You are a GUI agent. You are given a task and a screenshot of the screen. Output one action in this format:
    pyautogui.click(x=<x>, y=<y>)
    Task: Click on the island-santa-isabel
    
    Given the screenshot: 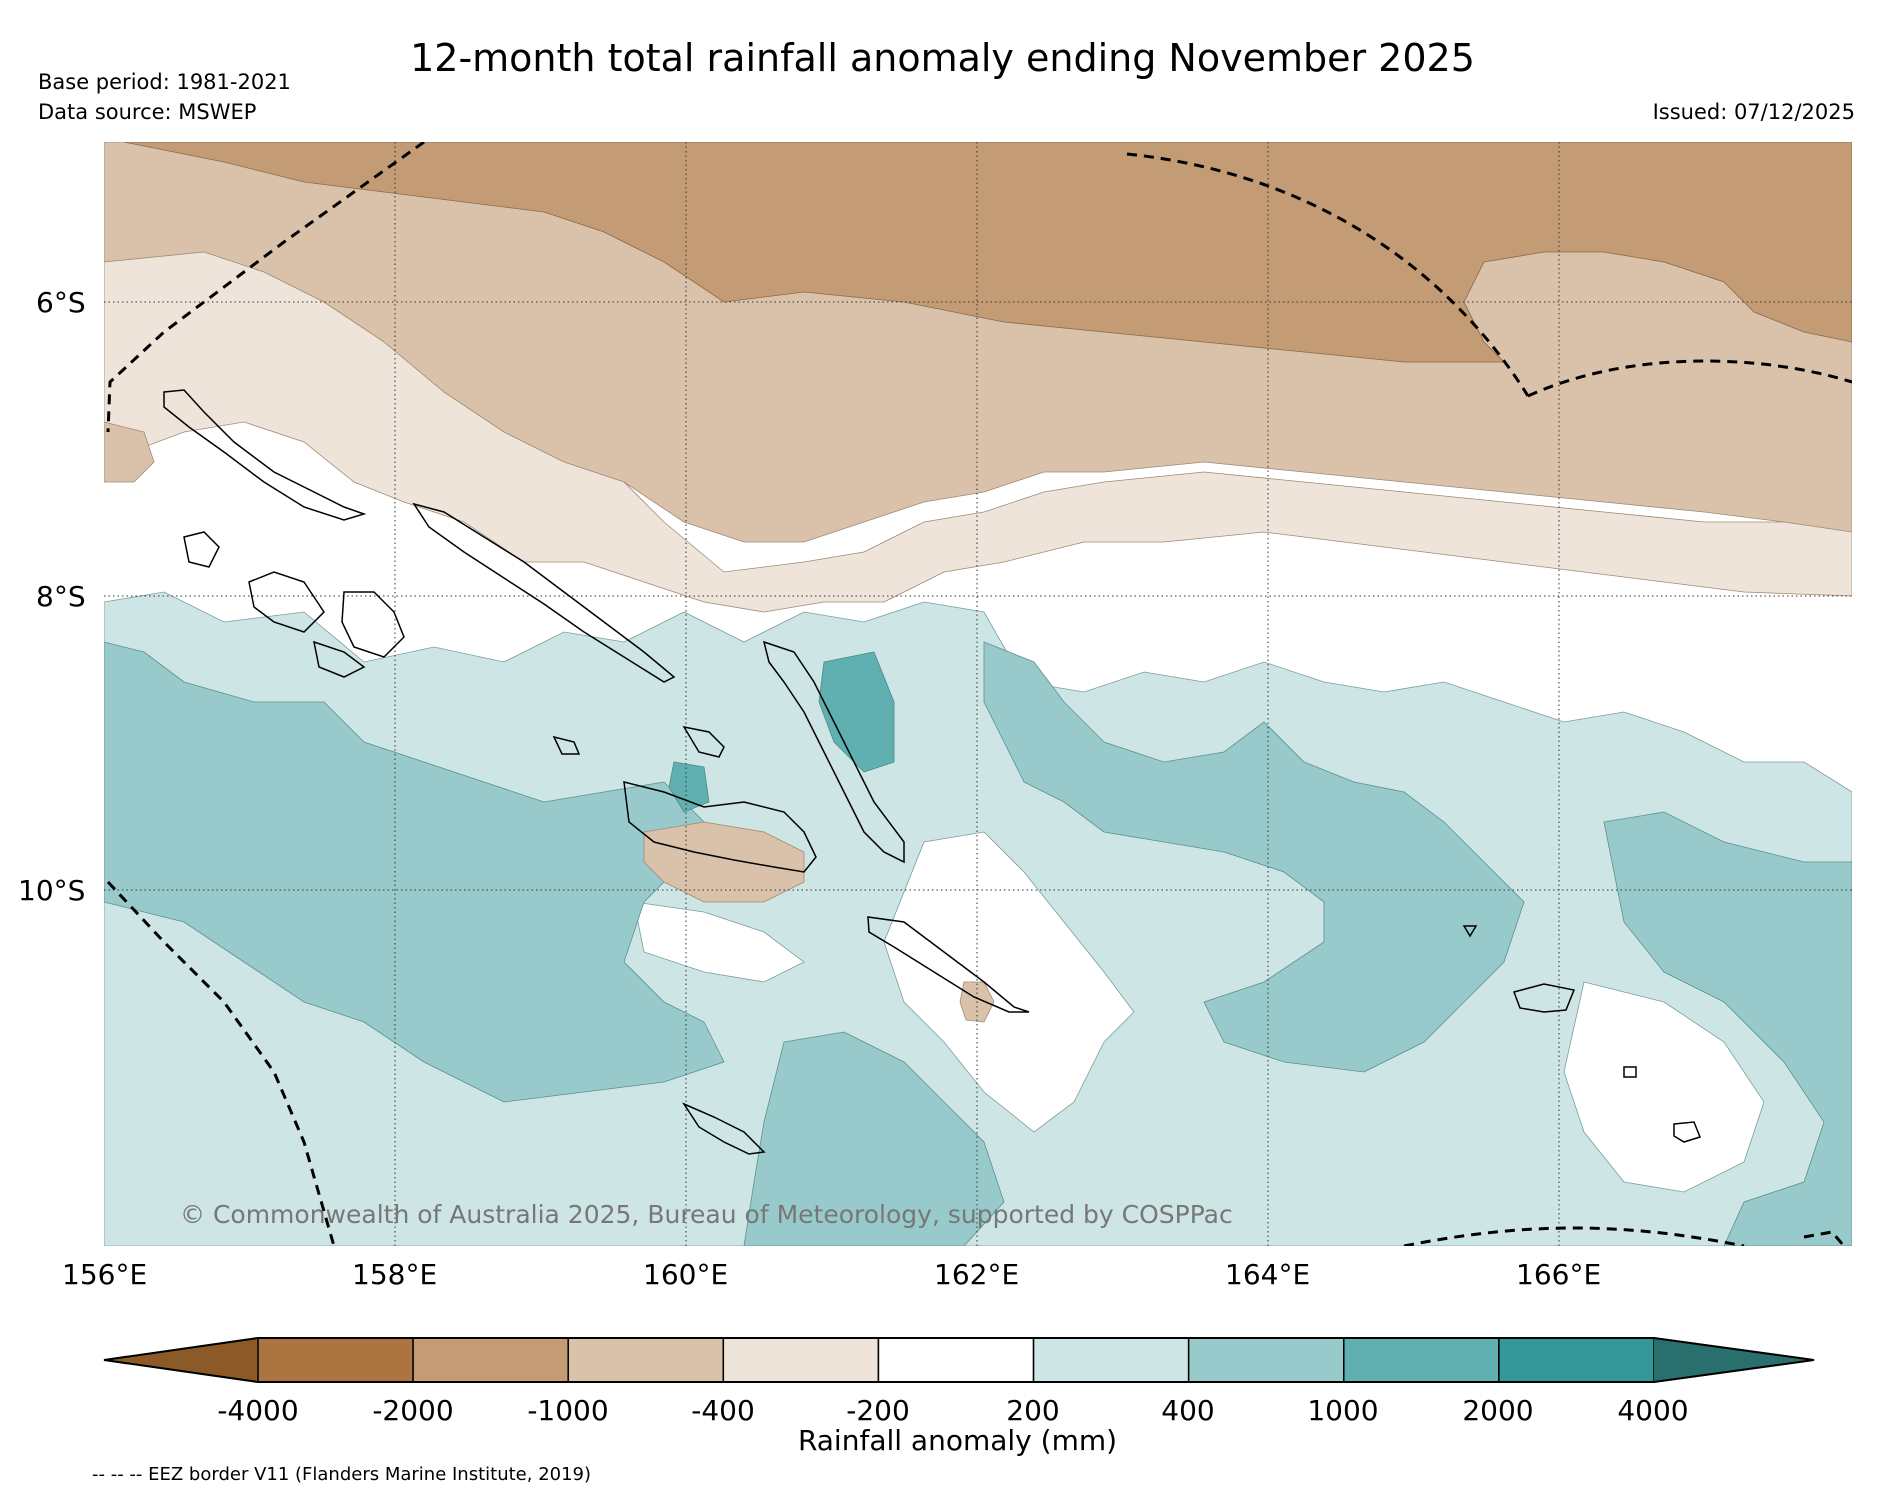 What is the action you would take?
    pyautogui.click(x=544, y=592)
    